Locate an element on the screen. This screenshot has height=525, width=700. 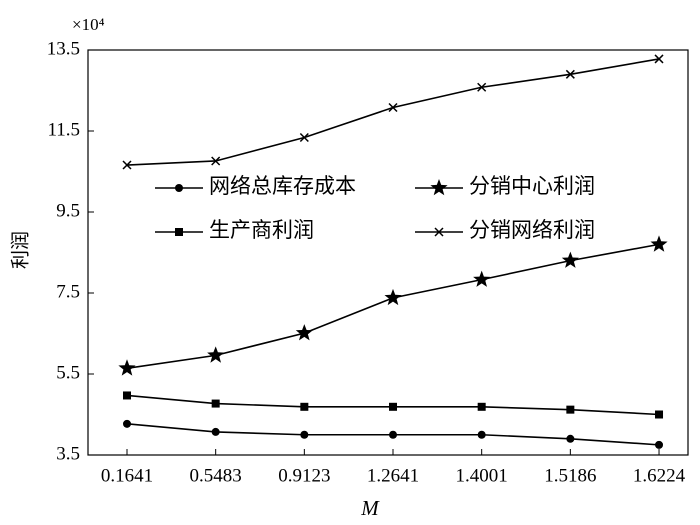
x-tick-label: 0.9123 is located at coordinates (304, 475).